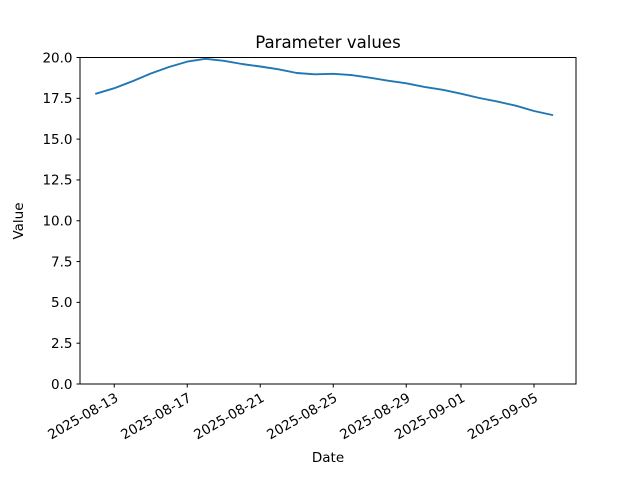  I want to click on y-tick-label: 12.5, so click(57, 181).